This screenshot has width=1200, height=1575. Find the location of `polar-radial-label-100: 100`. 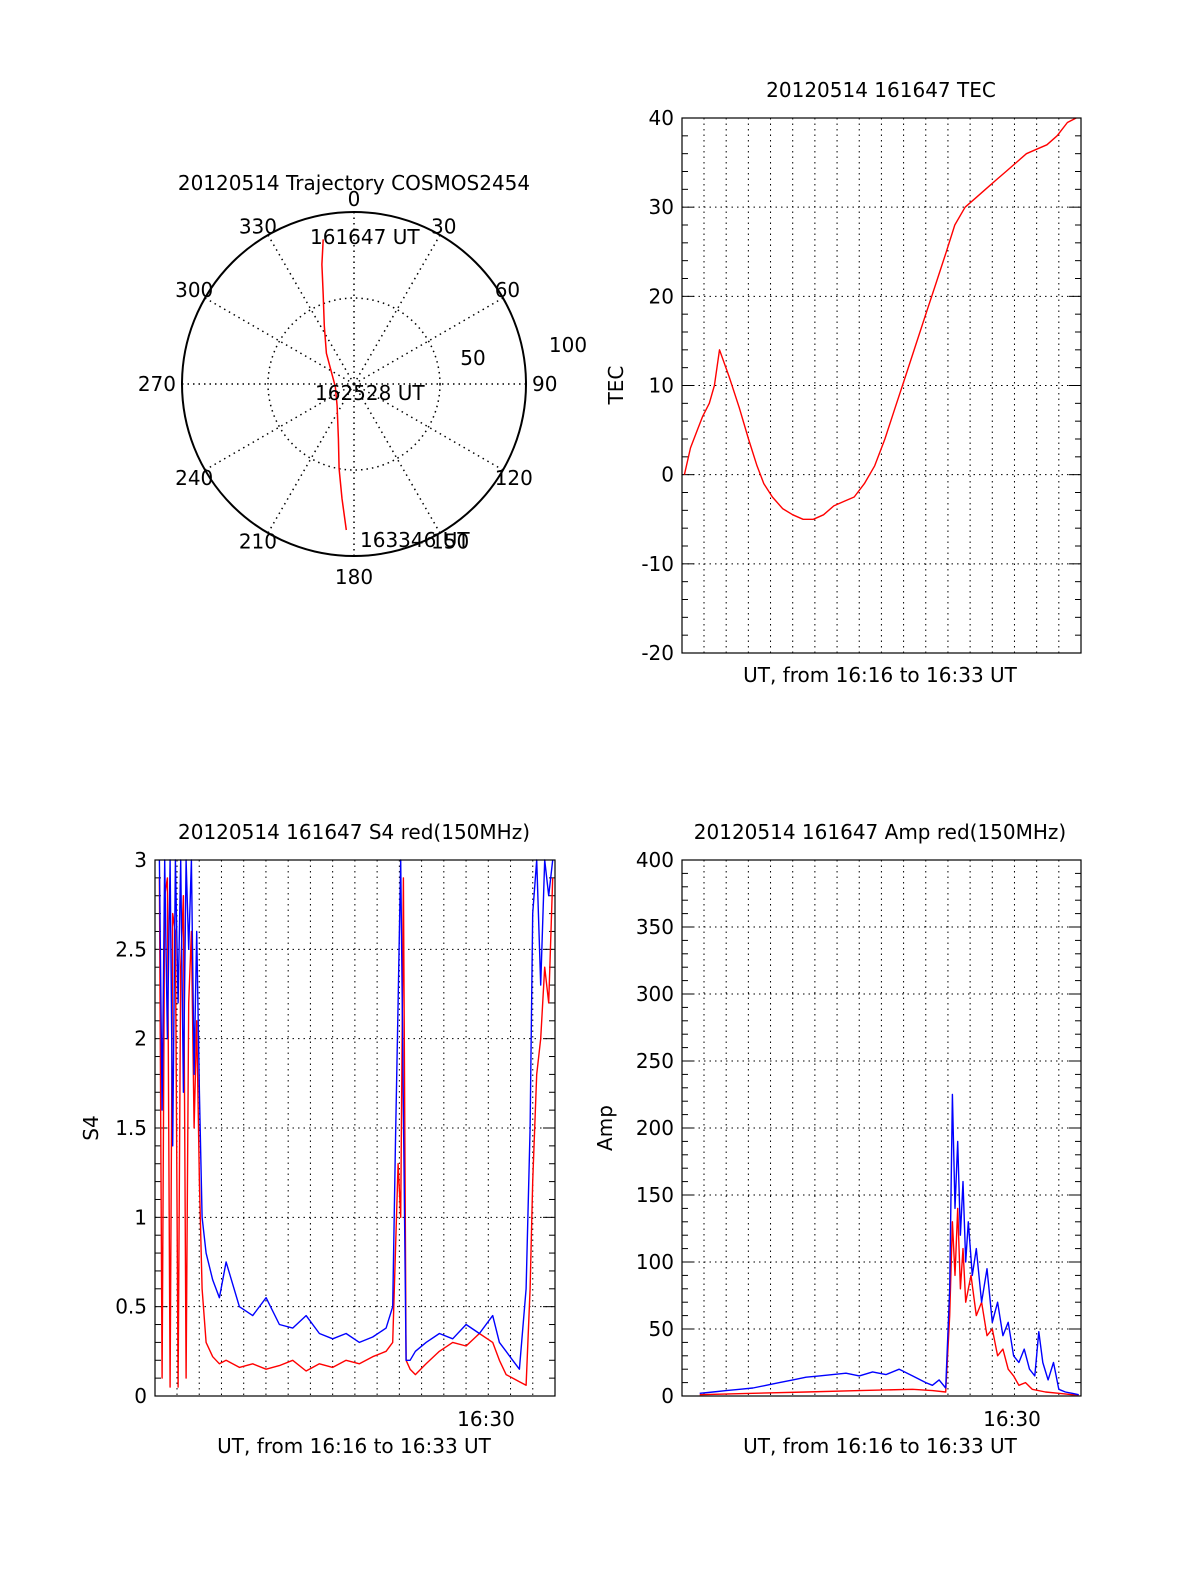

polar-radial-label-100: 100 is located at coordinates (568, 345).